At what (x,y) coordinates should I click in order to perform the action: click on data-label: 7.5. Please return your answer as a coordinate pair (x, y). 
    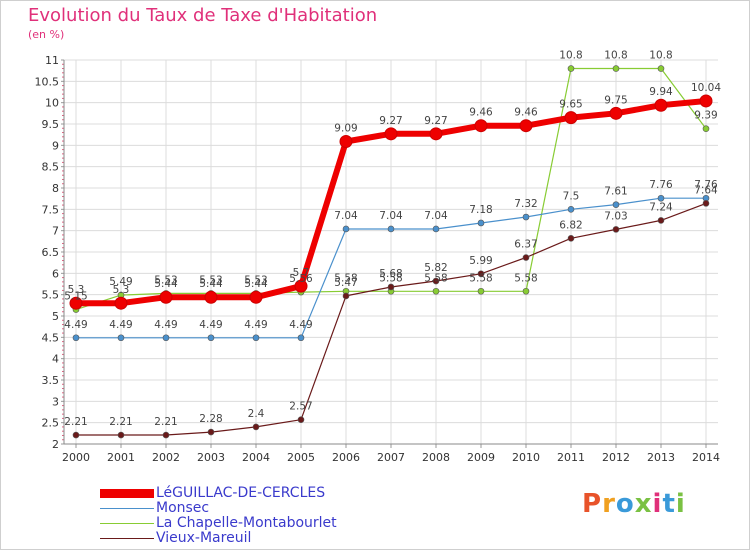
    Looking at the image, I should click on (571, 196).